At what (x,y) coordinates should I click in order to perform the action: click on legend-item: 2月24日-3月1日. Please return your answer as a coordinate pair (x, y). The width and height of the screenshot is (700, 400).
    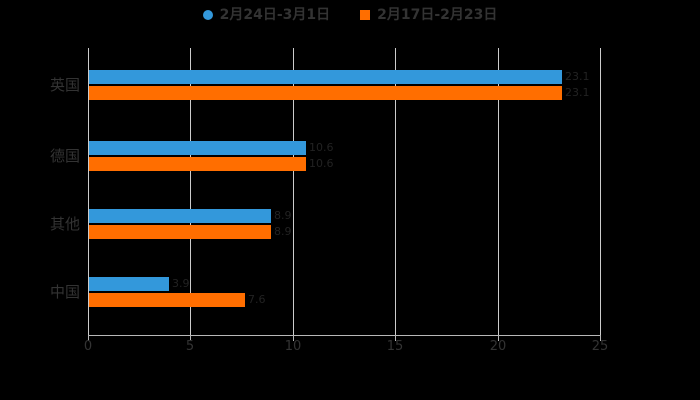
    Looking at the image, I should click on (266, 15).